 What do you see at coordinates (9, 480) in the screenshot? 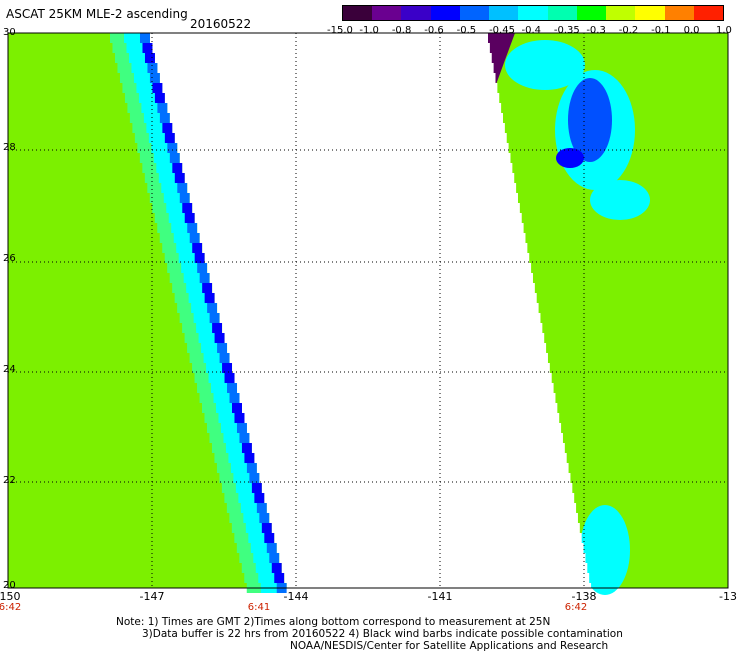
I see `y-tick-label: 22` at bounding box center [9, 480].